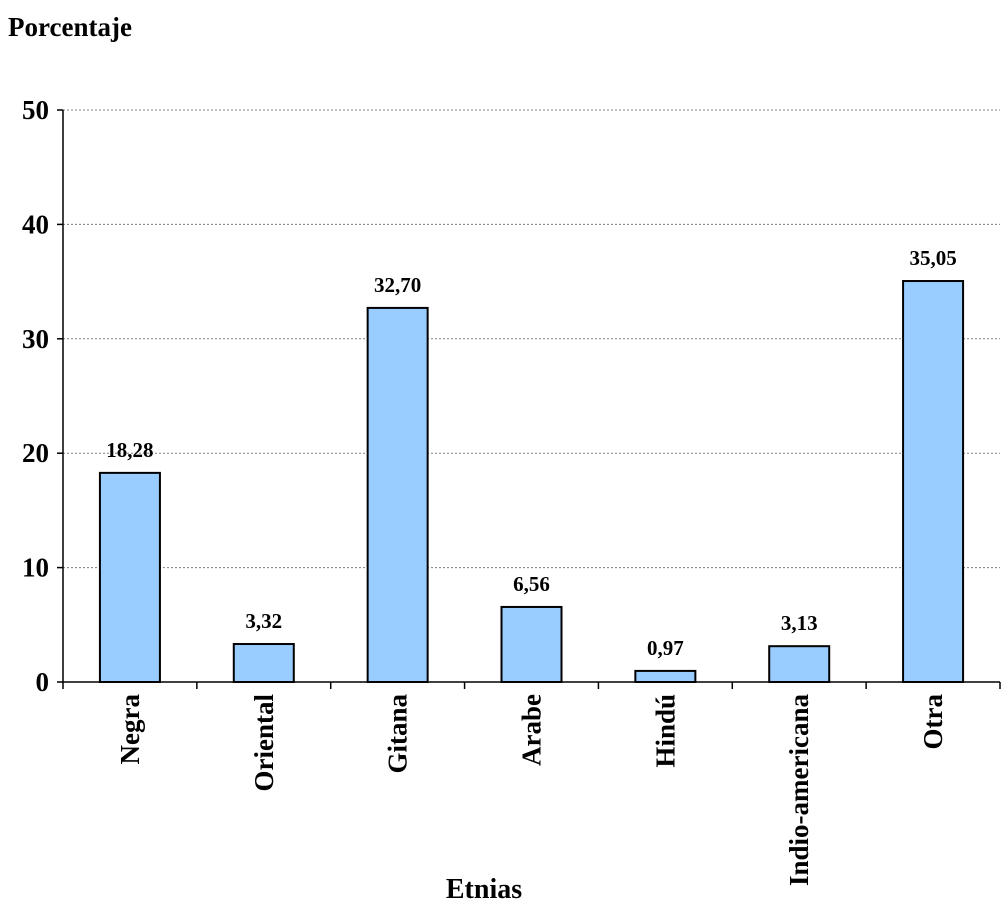 This screenshot has height=918, width=1001. I want to click on y-tick-label: 50, so click(35, 110).